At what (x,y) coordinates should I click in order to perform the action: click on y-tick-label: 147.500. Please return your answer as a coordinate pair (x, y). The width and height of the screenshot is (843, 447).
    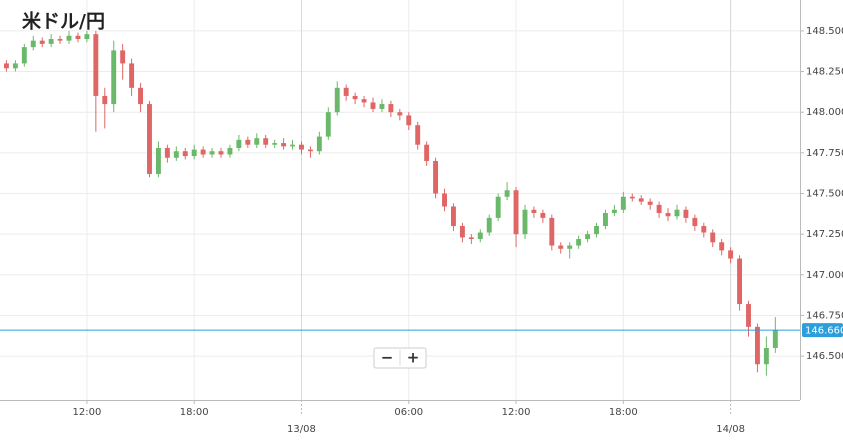
    Looking at the image, I should click on (824, 193).